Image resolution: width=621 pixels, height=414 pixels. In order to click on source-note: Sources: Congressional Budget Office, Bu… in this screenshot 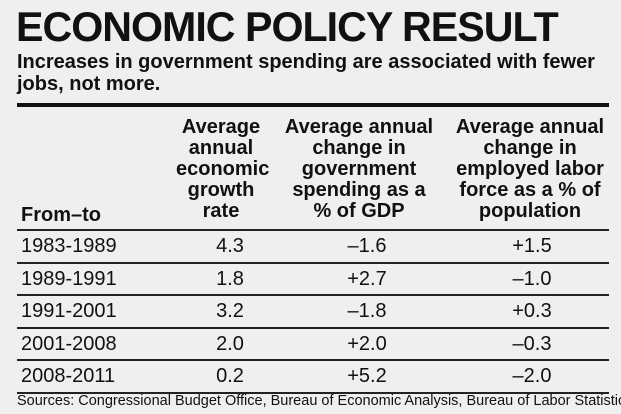, I will do `click(319, 401)`.